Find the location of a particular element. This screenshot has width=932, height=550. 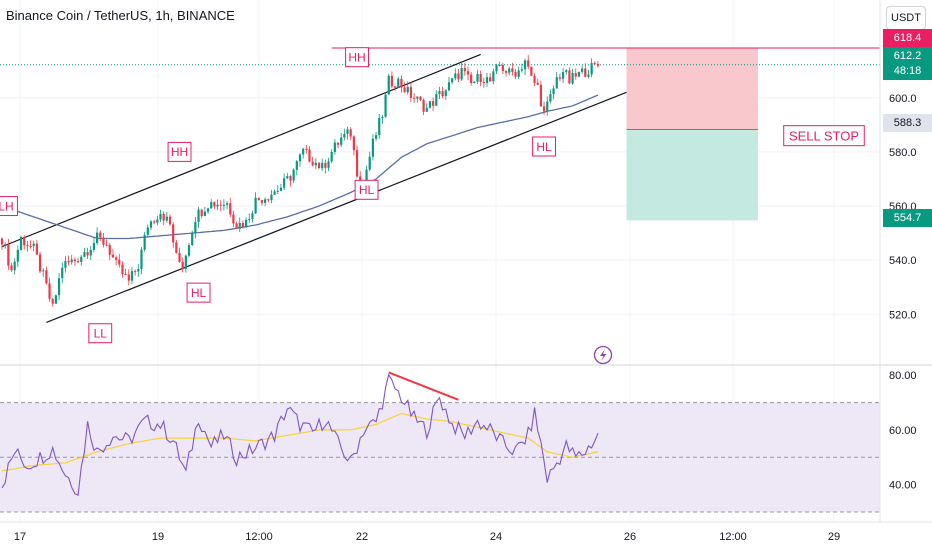

take-profit-zone is located at coordinates (692, 175).